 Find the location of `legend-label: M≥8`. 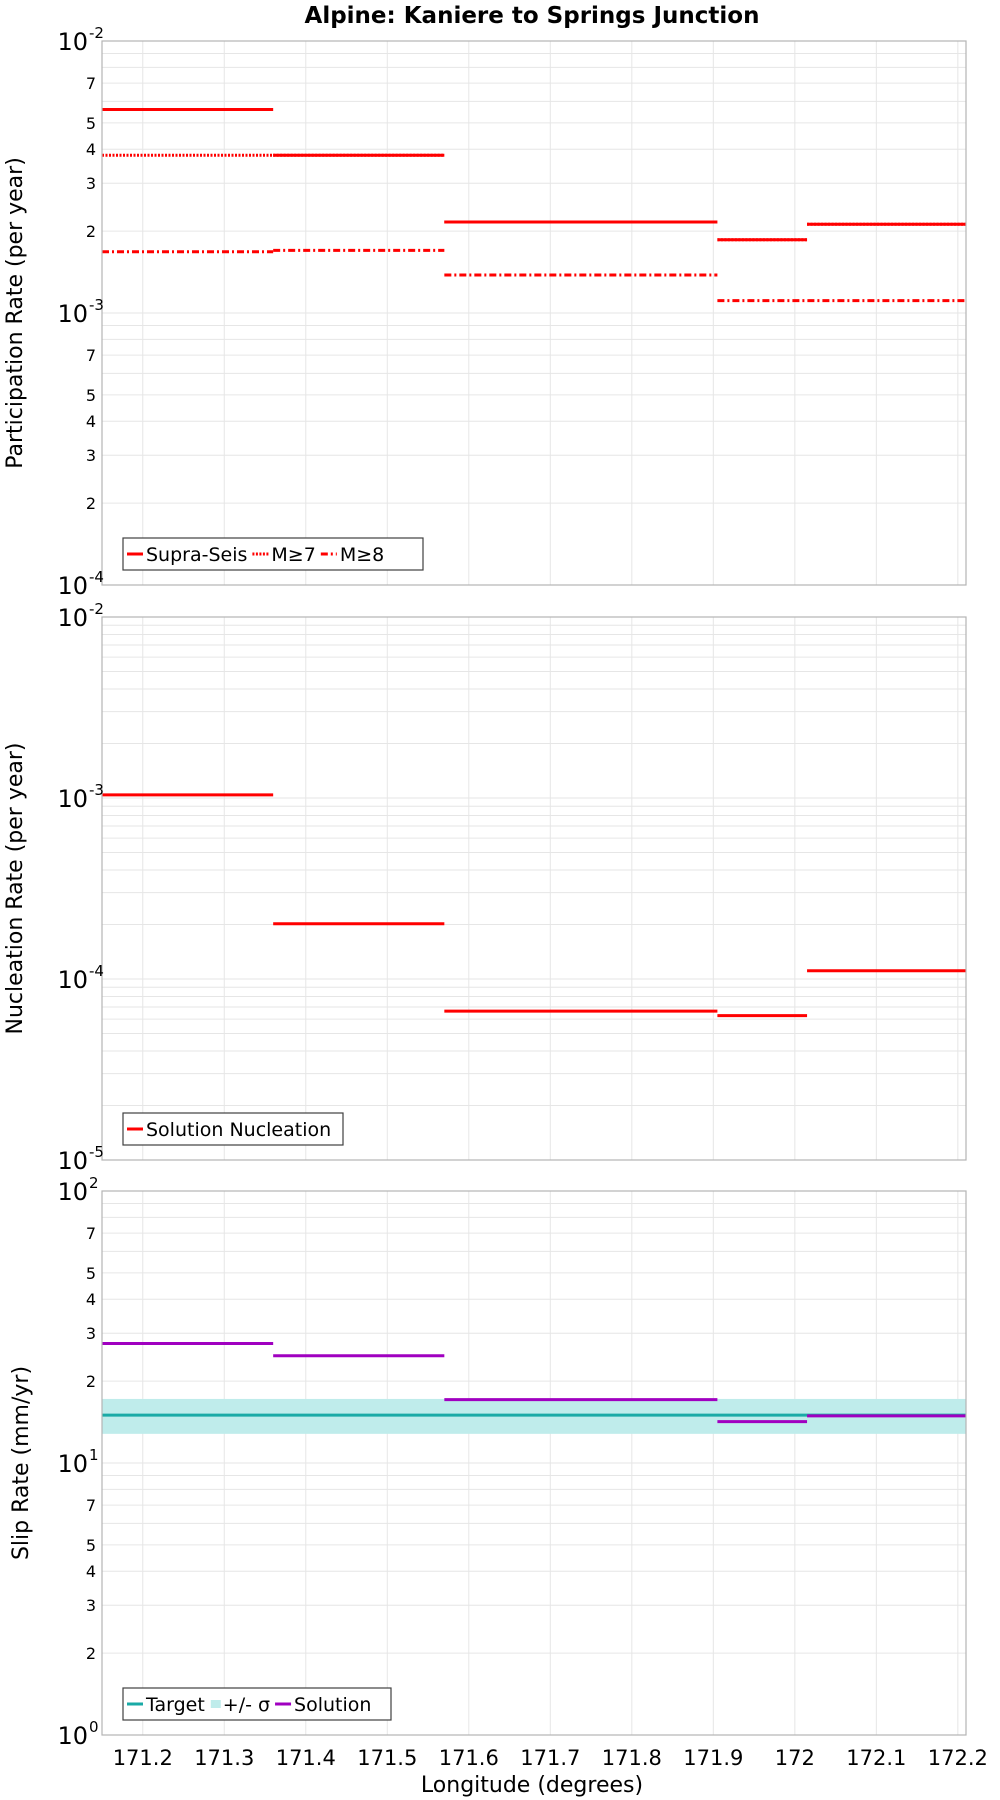

legend-label: M≥8 is located at coordinates (362, 555).